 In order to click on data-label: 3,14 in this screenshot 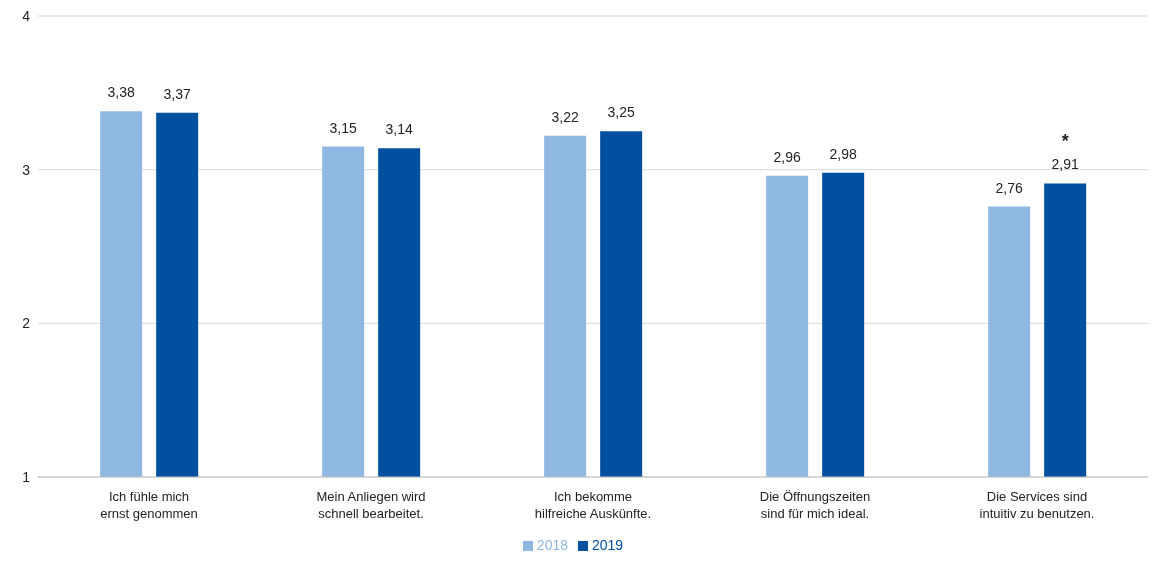, I will do `click(399, 129)`.